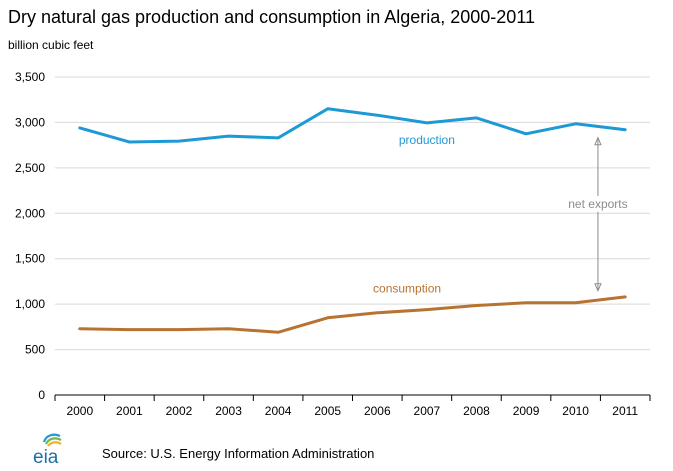 This screenshot has width=673, height=471. Describe the element at coordinates (598, 287) in the screenshot. I see `arrow-head-down-icon` at that location.